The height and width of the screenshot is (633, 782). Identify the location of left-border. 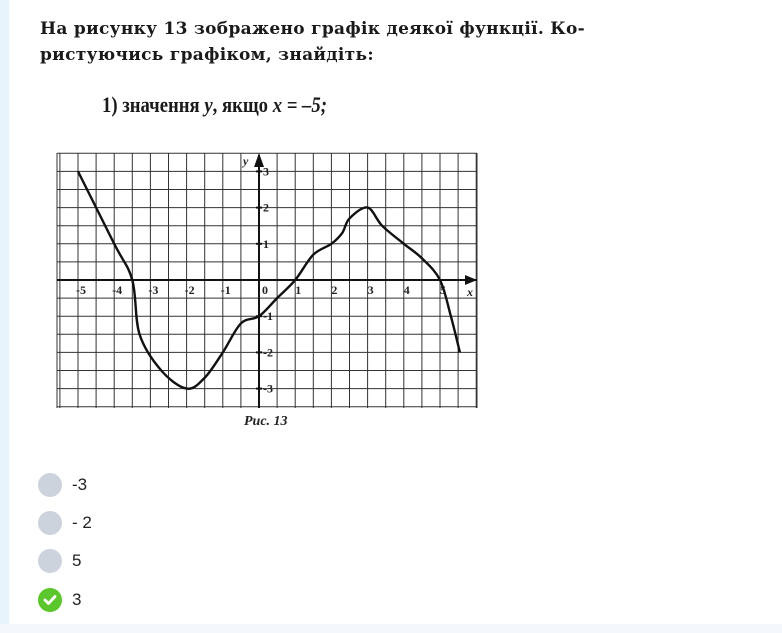
(4, 316).